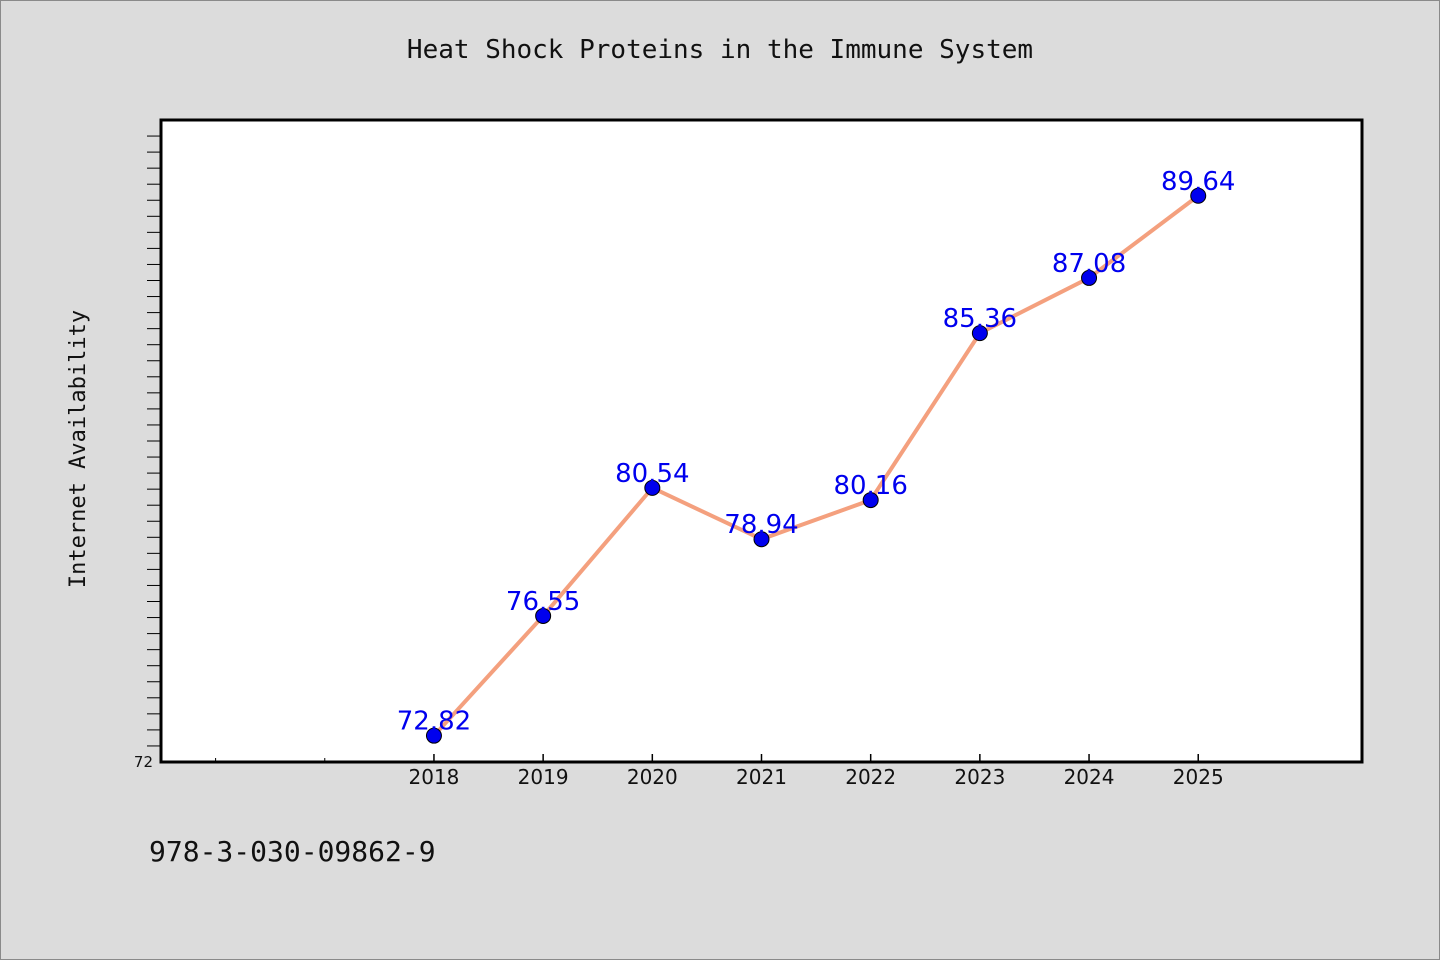 The height and width of the screenshot is (961, 1440). Describe the element at coordinates (761, 777) in the screenshot. I see `x-tick-label: 2021` at that location.